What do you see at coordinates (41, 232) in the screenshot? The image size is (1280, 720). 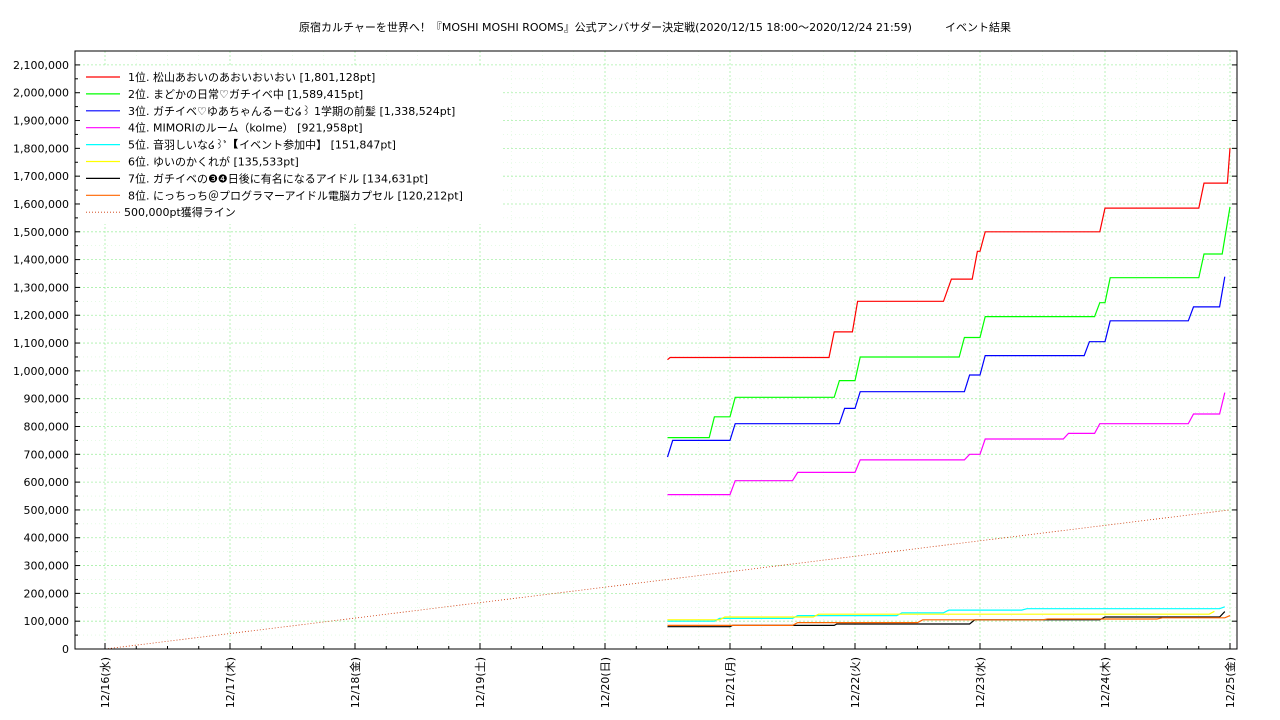 I see `y-tick-label: 1,500,000` at bounding box center [41, 232].